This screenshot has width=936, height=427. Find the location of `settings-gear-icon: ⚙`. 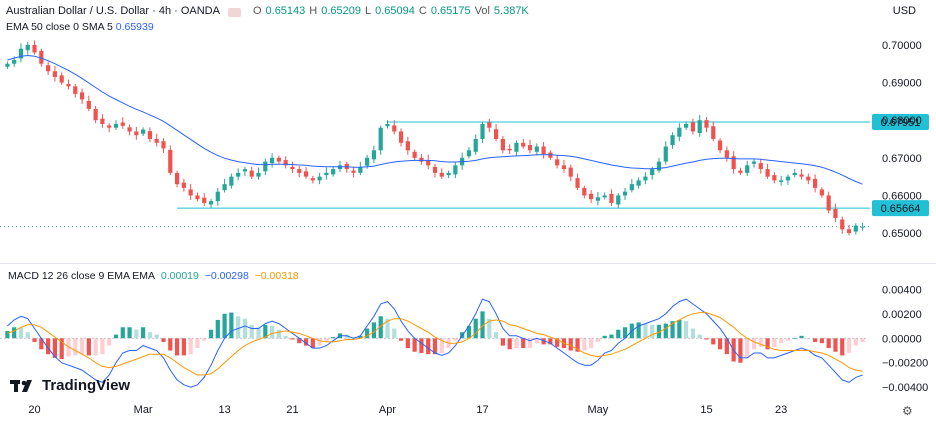

settings-gear-icon: ⚙ is located at coordinates (907, 411).